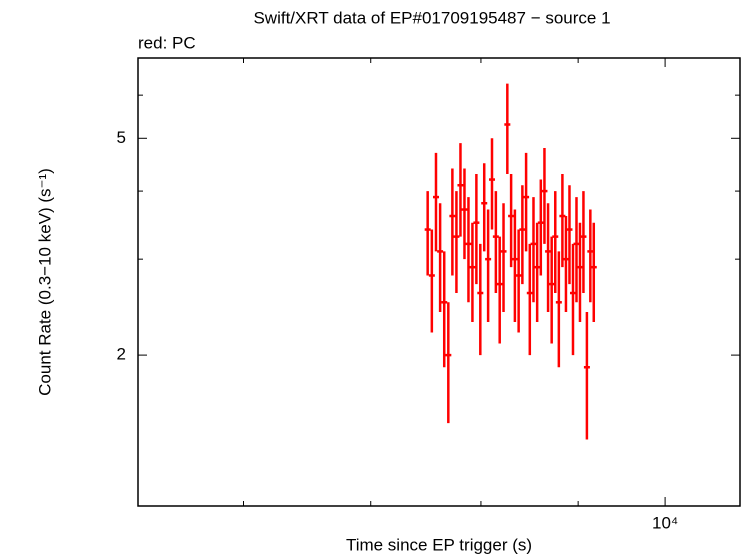 The image size is (746, 558). I want to click on x-tick-label: 10⁴, so click(665, 522).